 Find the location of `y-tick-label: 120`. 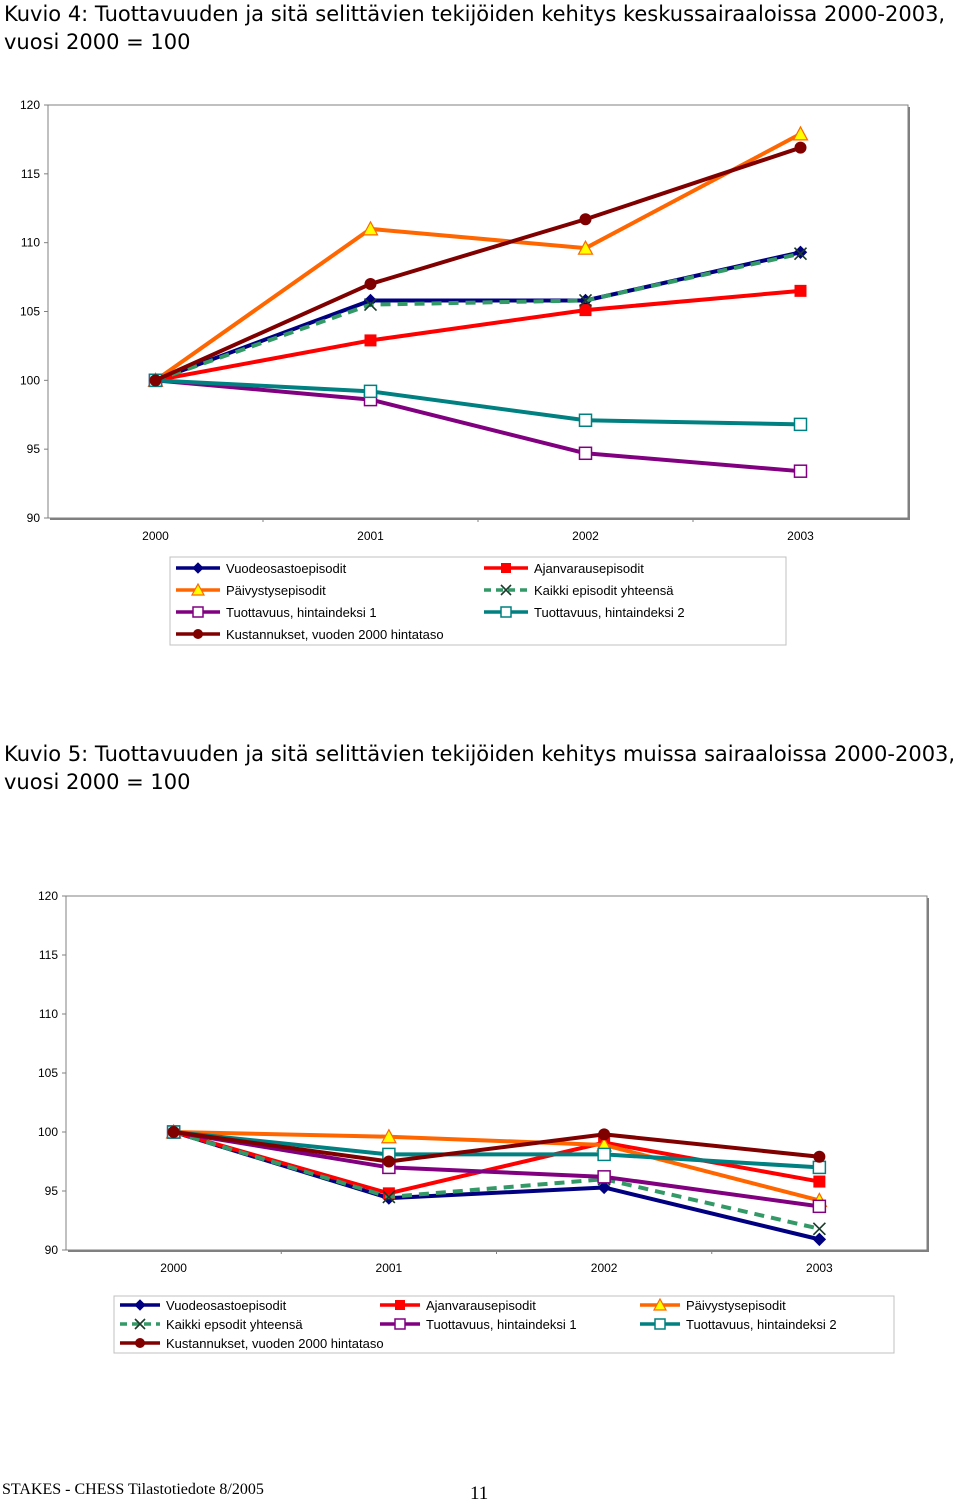

y-tick-label: 120 is located at coordinates (30, 105).